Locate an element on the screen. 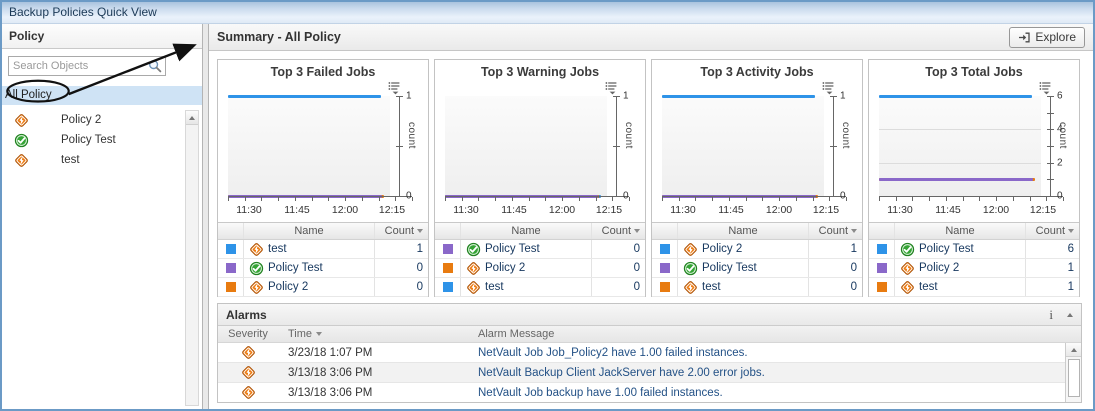 This screenshot has height=411, width=1095. failed-jobs-chart: 1 0 count 11:30 11:45 12:00 12:15 is located at coordinates (323, 151).